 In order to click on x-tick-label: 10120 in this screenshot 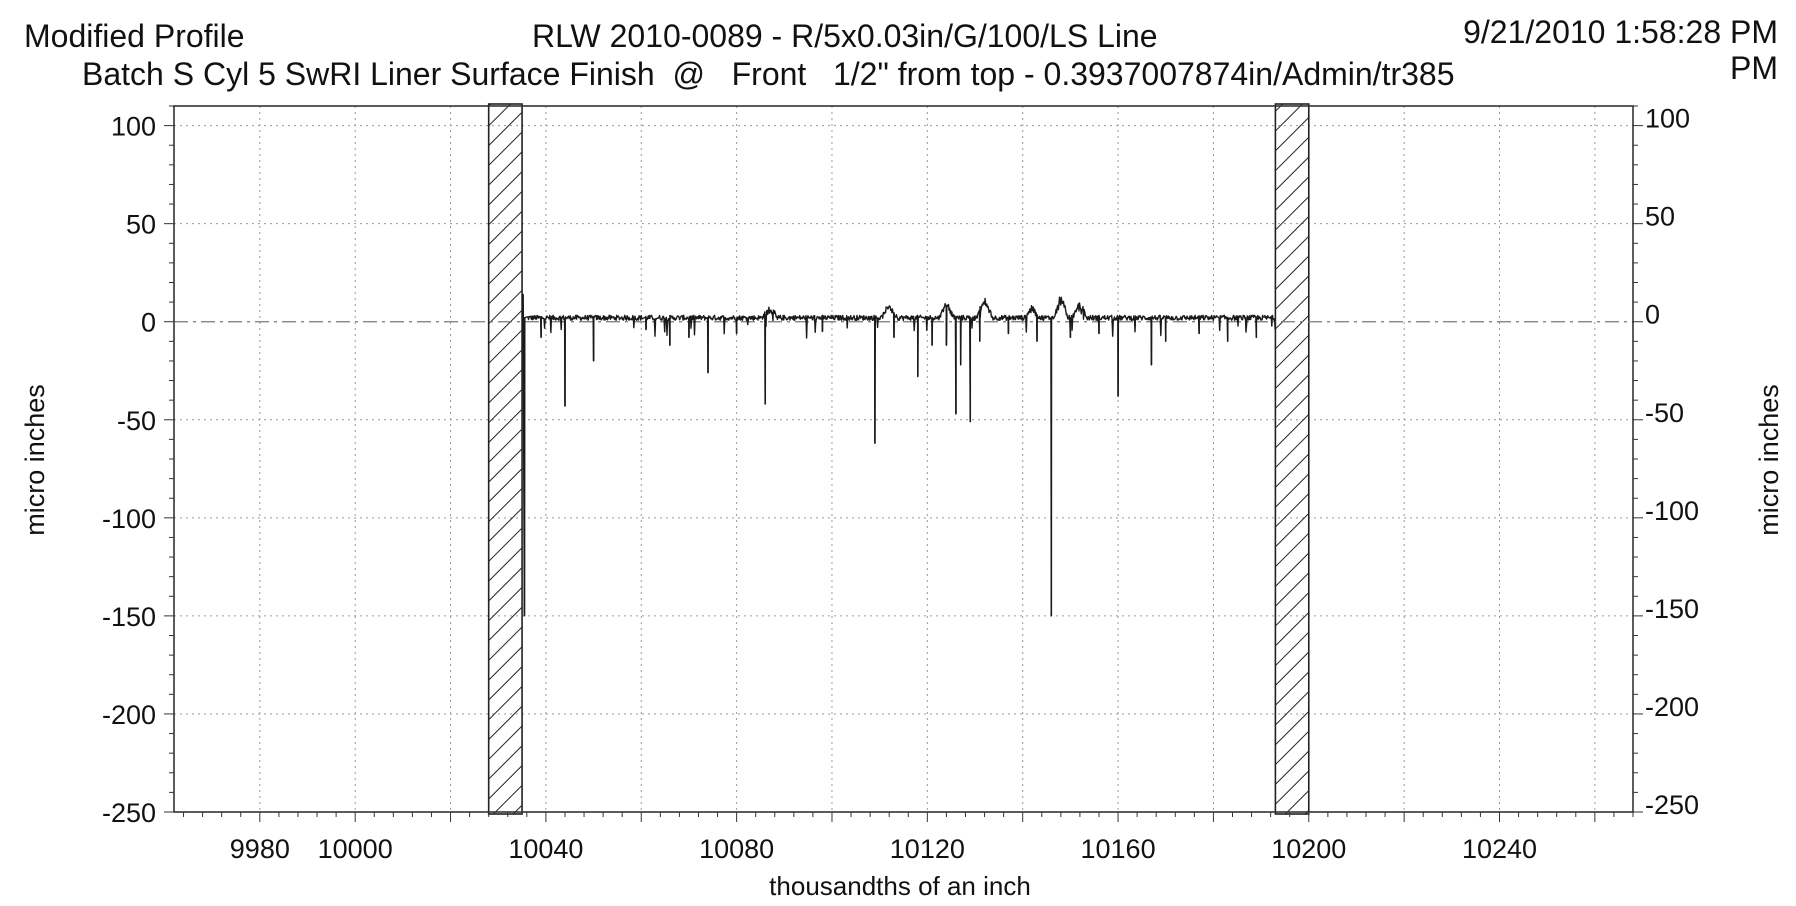, I will do `click(927, 849)`.